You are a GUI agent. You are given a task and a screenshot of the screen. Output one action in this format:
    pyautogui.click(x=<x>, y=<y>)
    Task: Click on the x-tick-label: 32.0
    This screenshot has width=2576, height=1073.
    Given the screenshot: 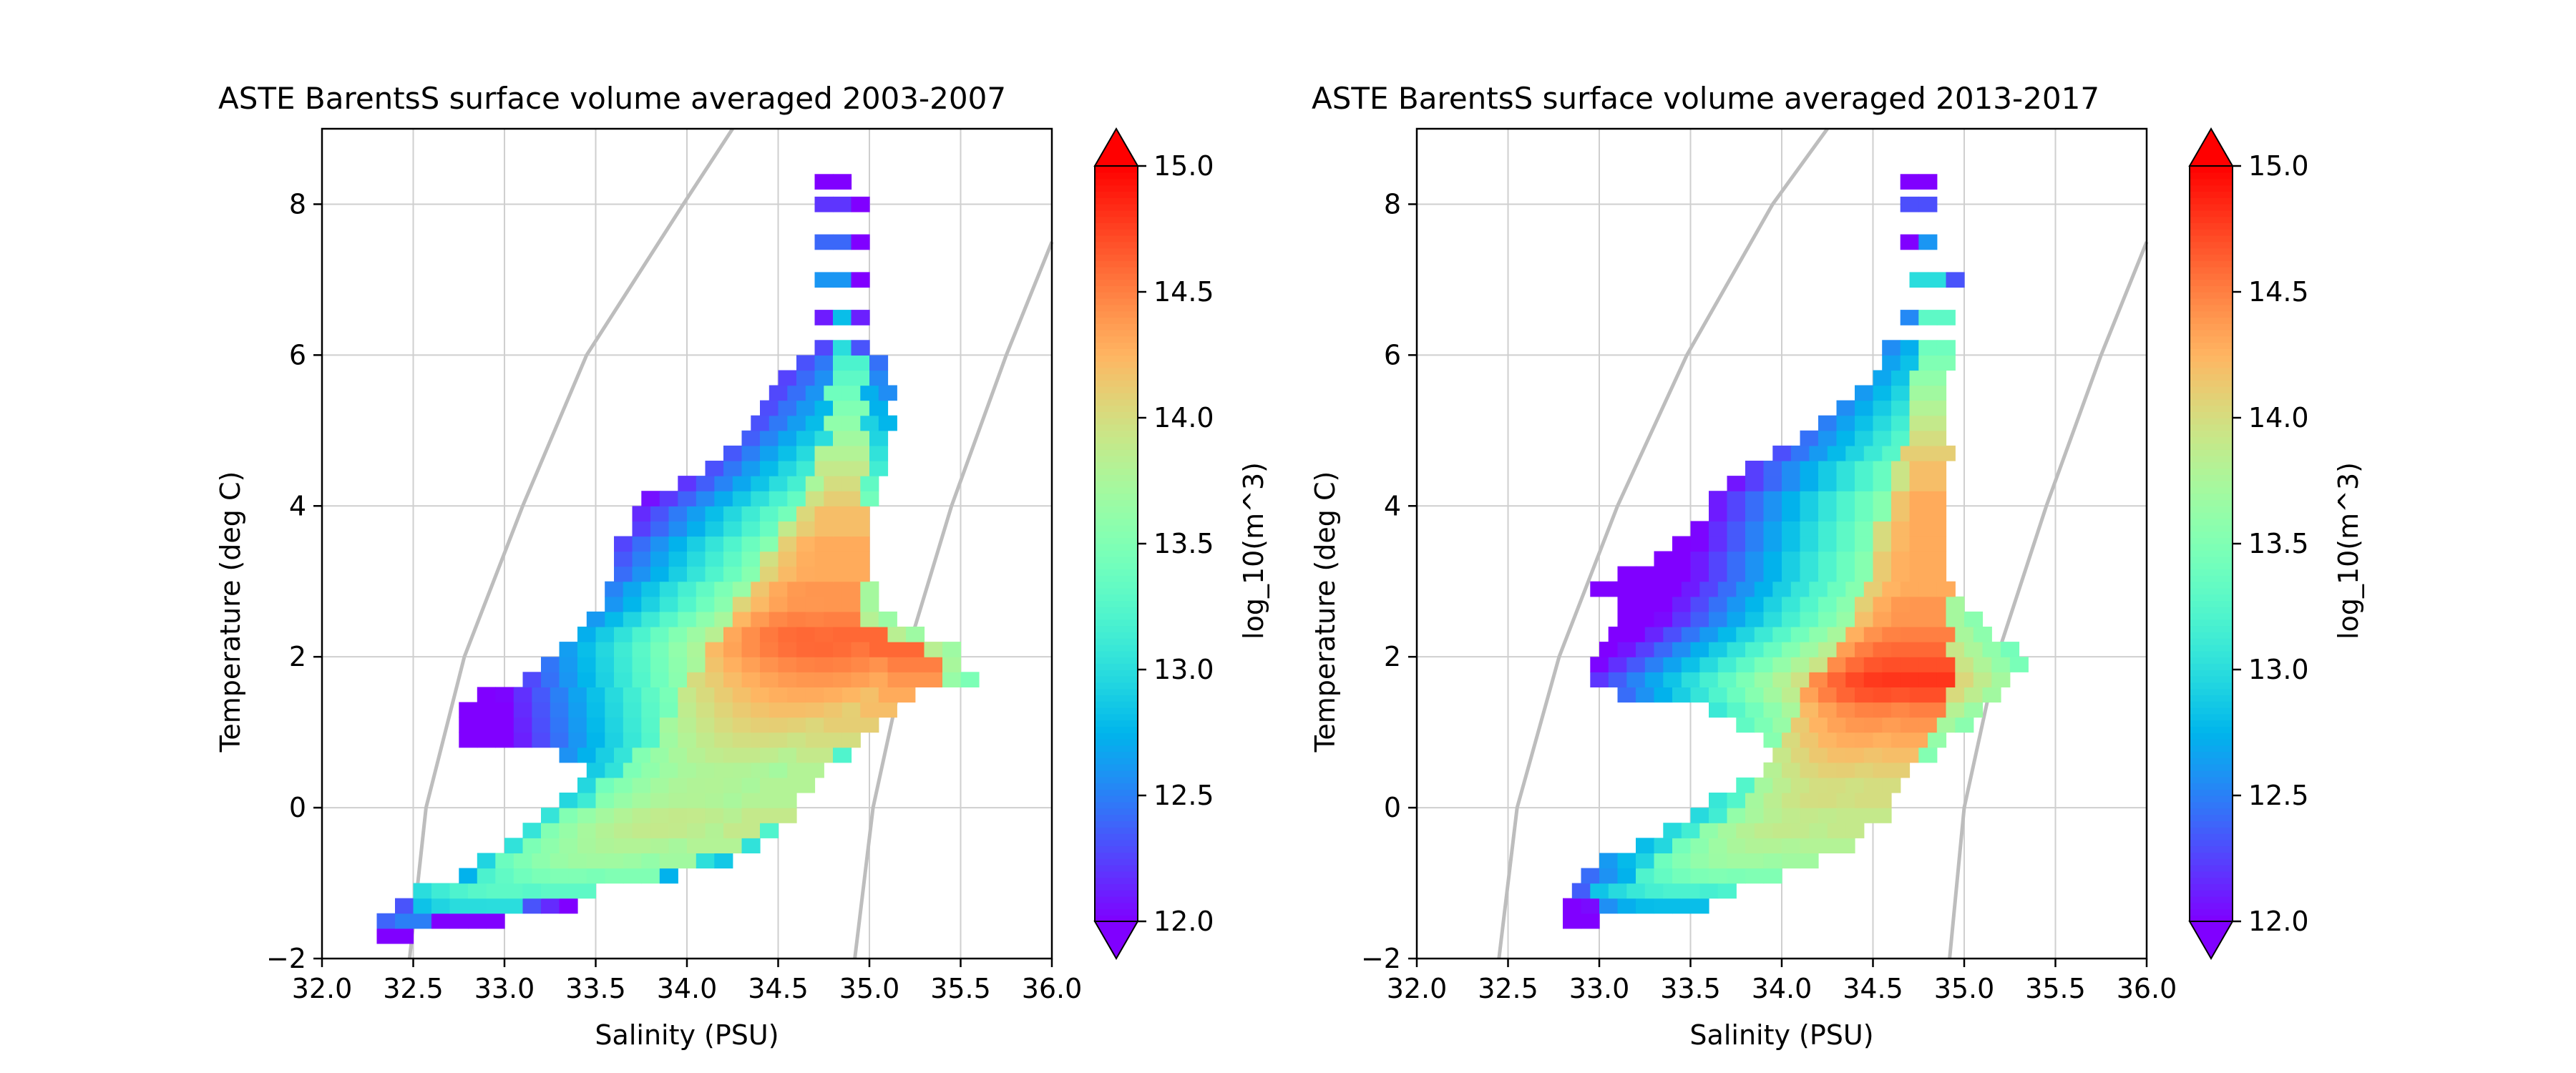 What is the action you would take?
    pyautogui.click(x=1417, y=989)
    